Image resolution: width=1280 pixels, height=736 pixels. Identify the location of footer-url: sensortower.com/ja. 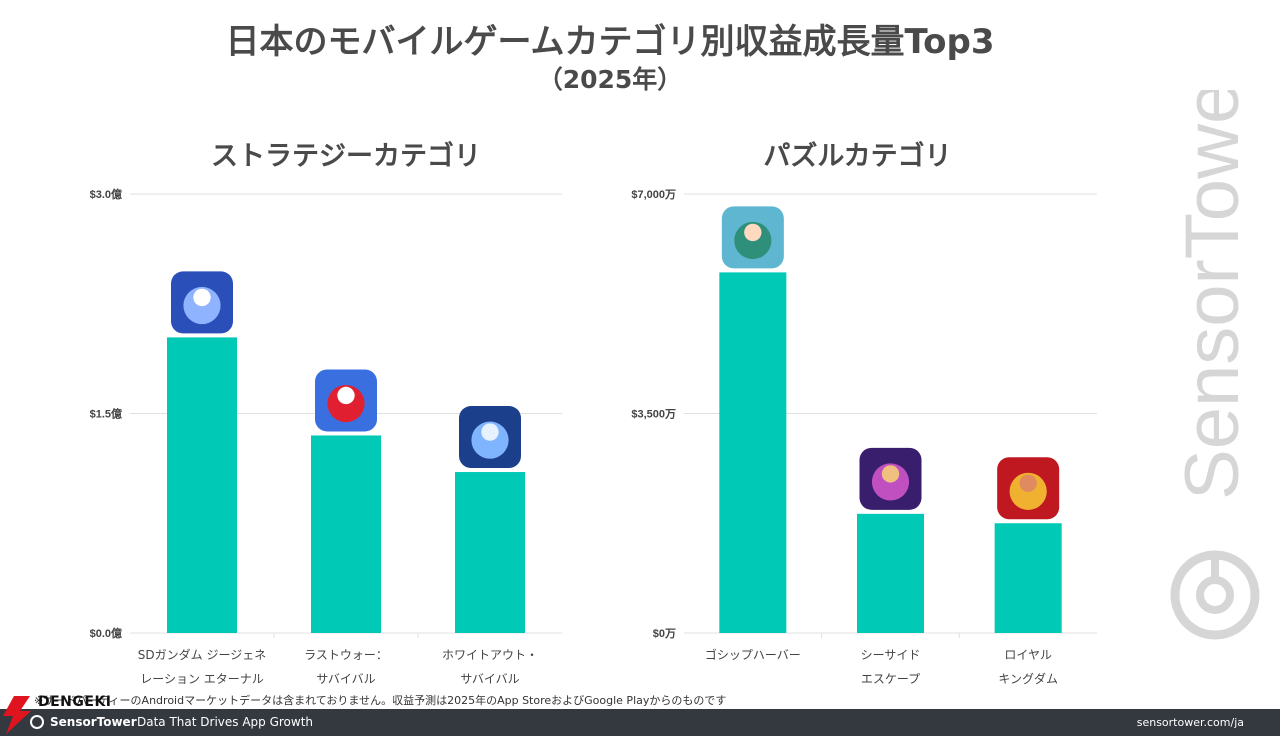
(1190, 722).